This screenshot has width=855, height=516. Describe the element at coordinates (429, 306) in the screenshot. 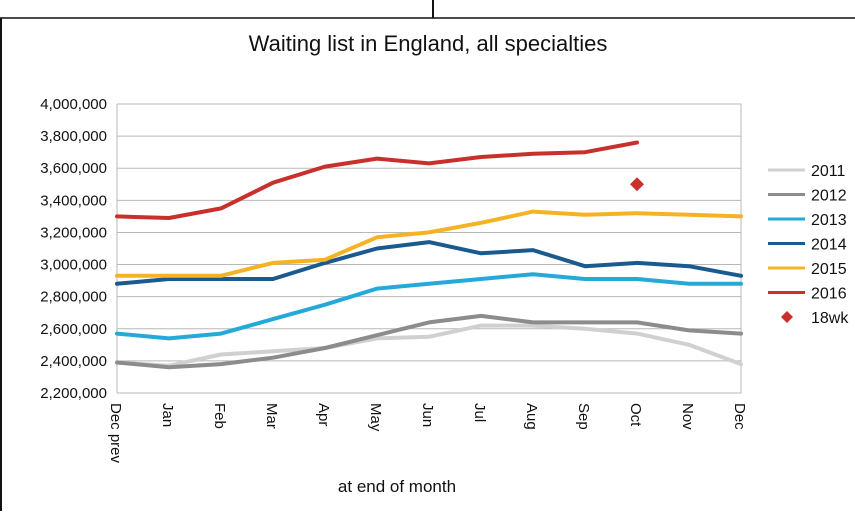

I see `series-line-2013` at that location.